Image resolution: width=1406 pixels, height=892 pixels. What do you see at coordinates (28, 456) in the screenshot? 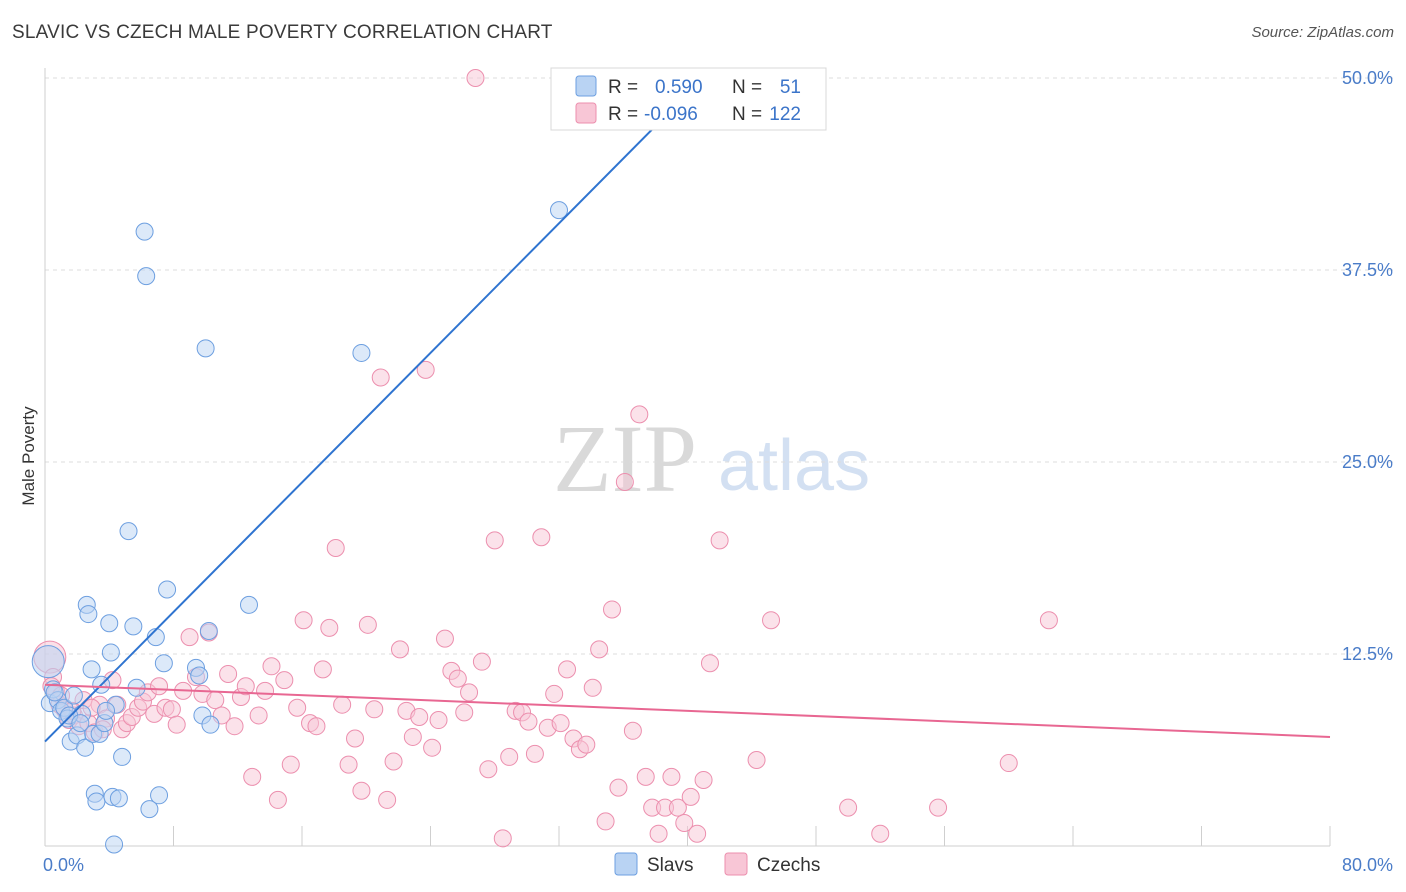
I see `y-axis-label: Male Poverty` at bounding box center [28, 456].